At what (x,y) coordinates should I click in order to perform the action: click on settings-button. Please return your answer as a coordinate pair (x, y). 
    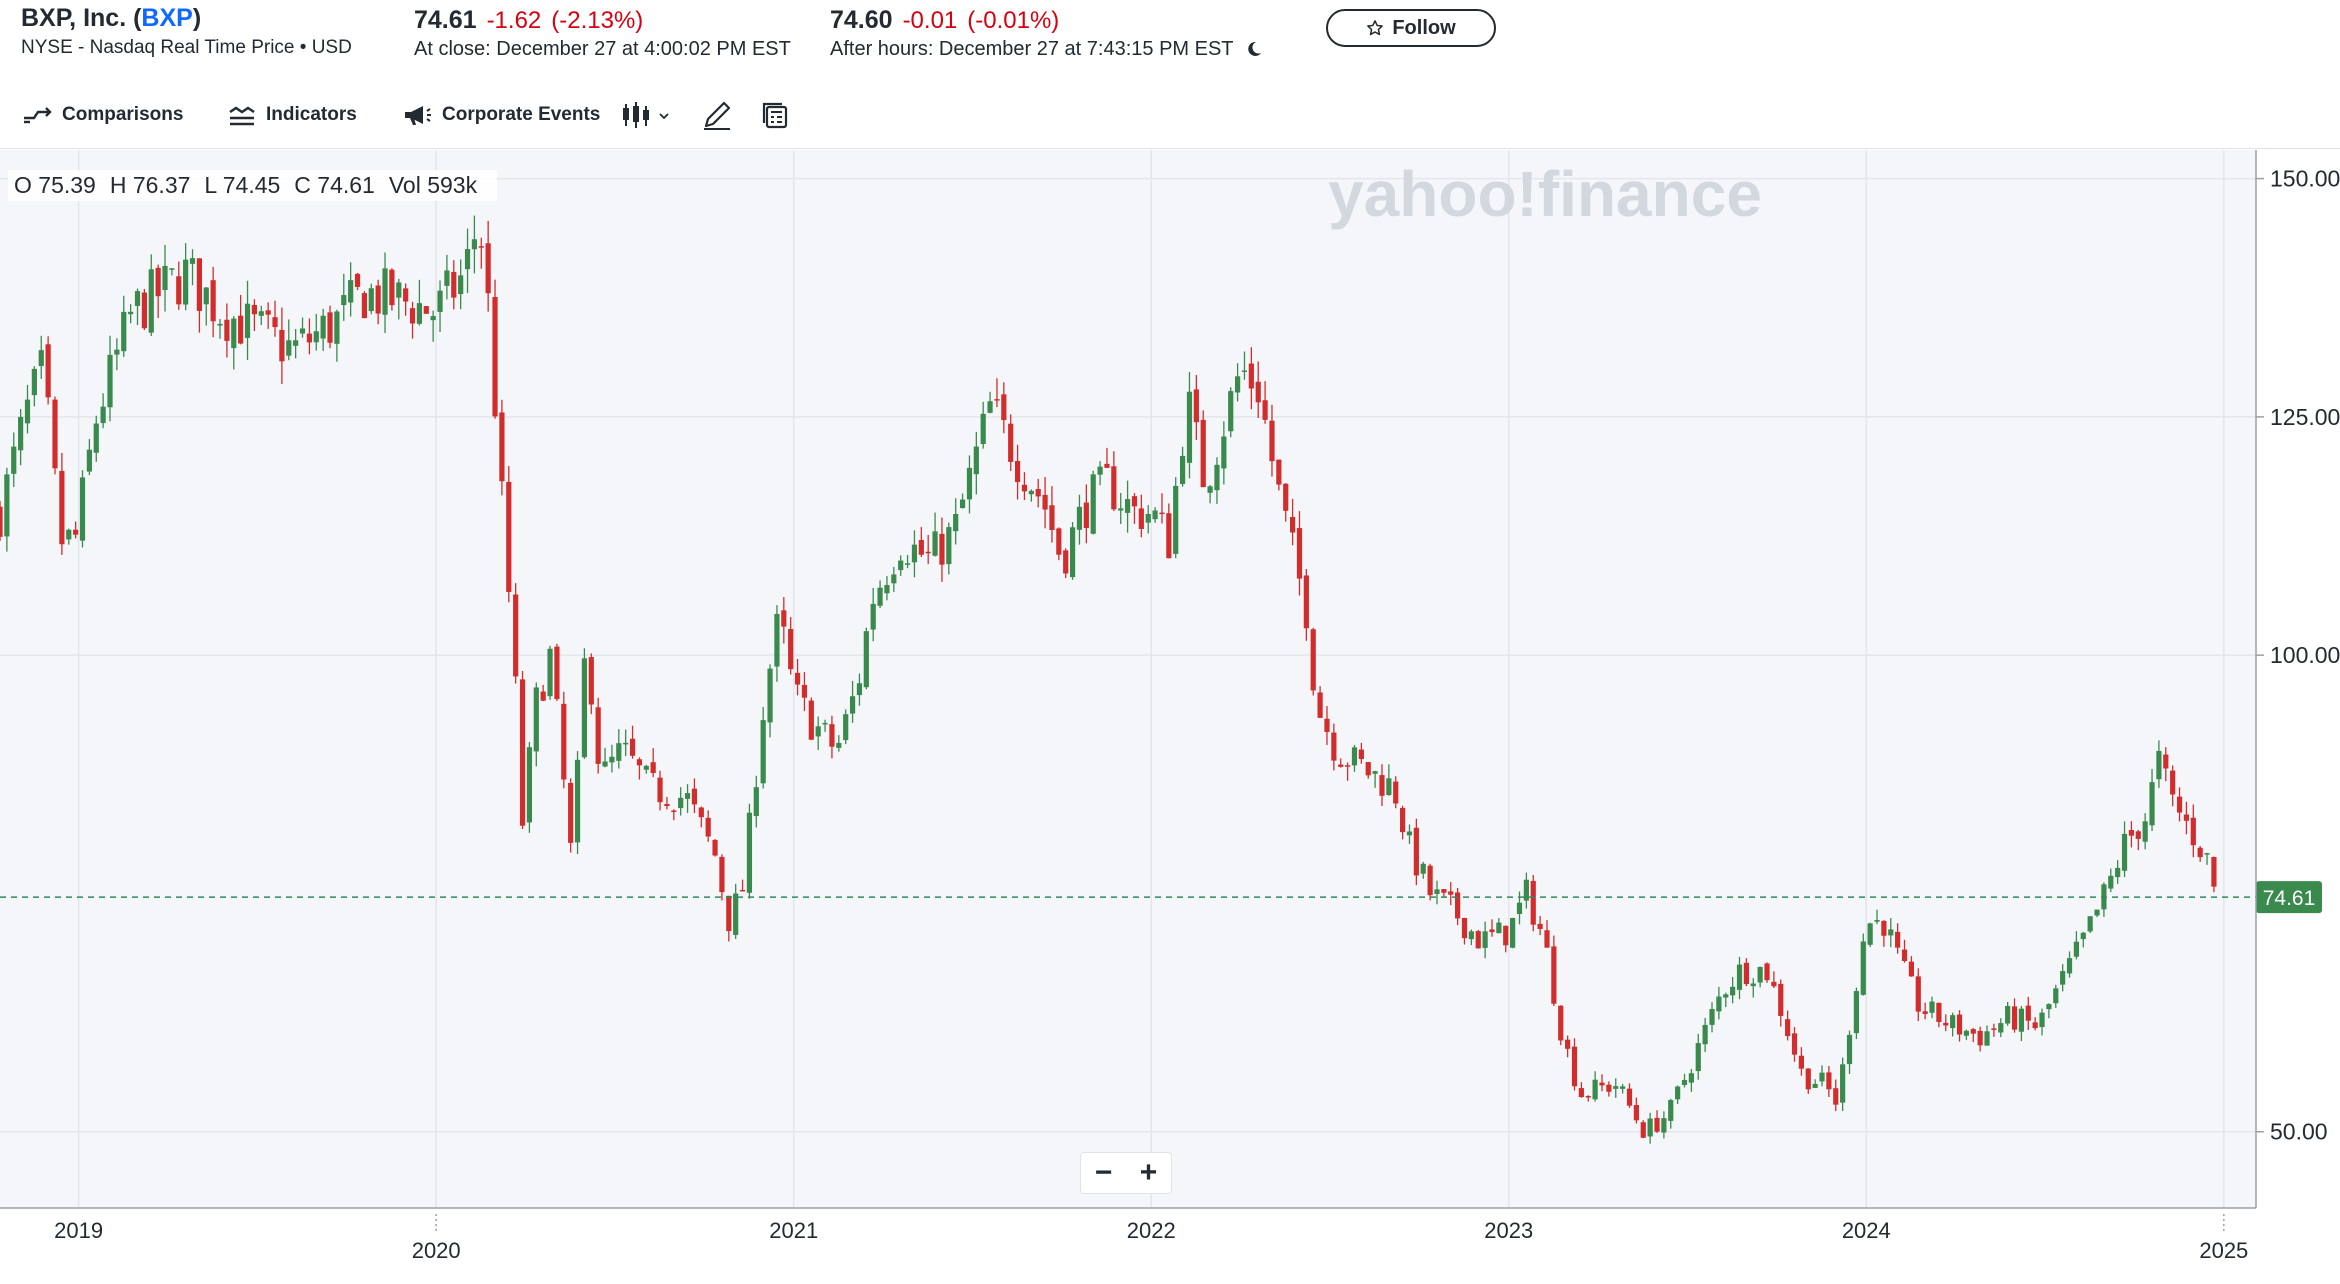
    Looking at the image, I should click on (775, 115).